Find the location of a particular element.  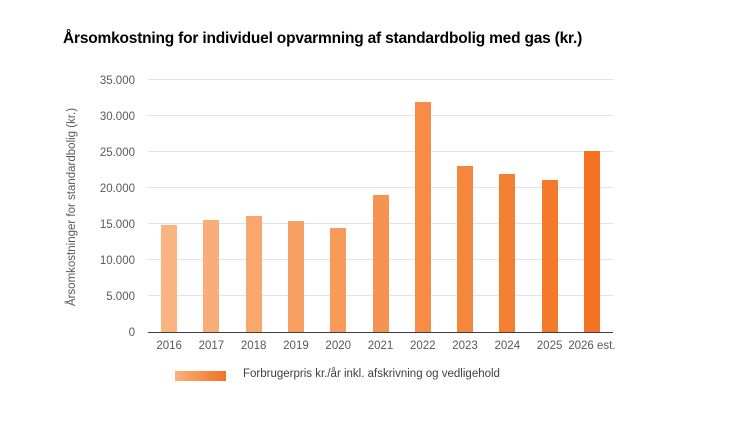

bar-2022 is located at coordinates (422, 216).